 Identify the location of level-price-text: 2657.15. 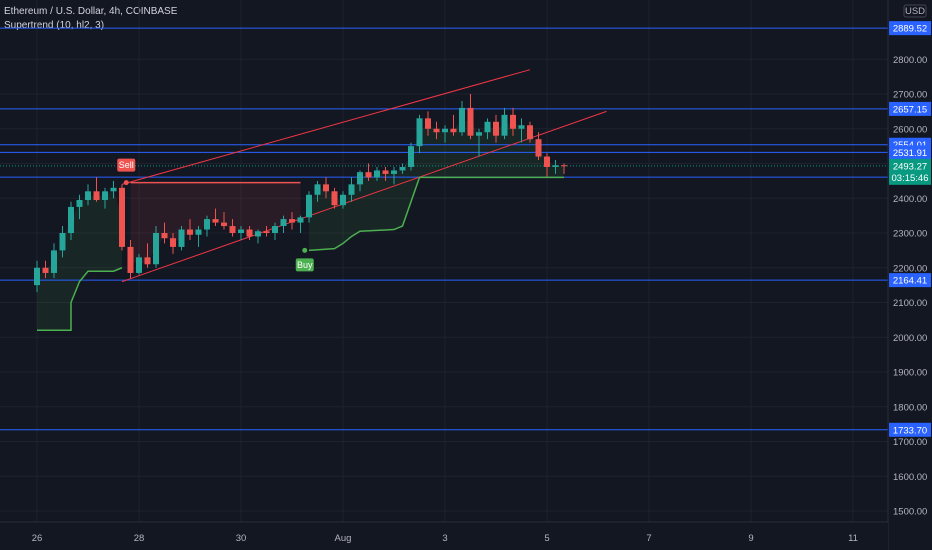
(910, 109).